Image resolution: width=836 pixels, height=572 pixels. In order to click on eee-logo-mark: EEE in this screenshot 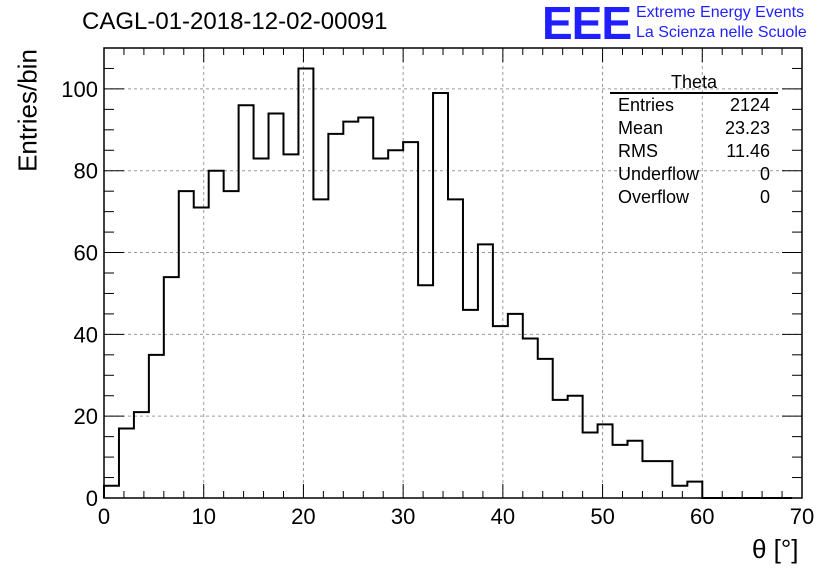, I will do `click(587, 24)`.